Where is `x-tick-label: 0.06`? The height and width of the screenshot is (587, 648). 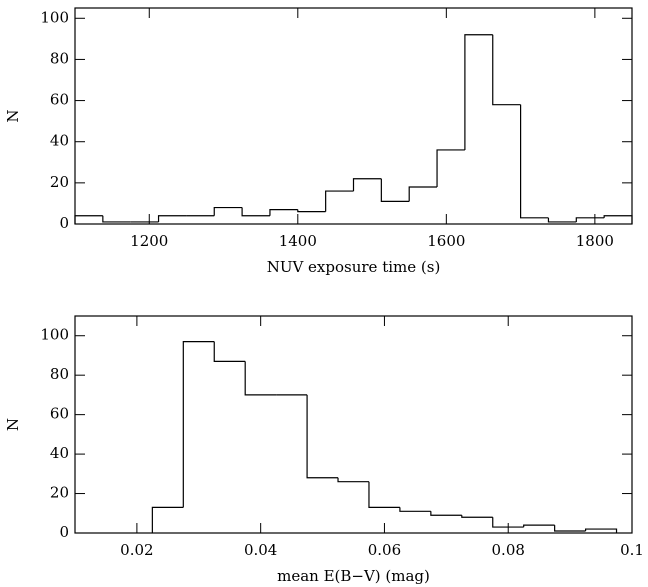 x-tick-label: 0.06 is located at coordinates (384, 550).